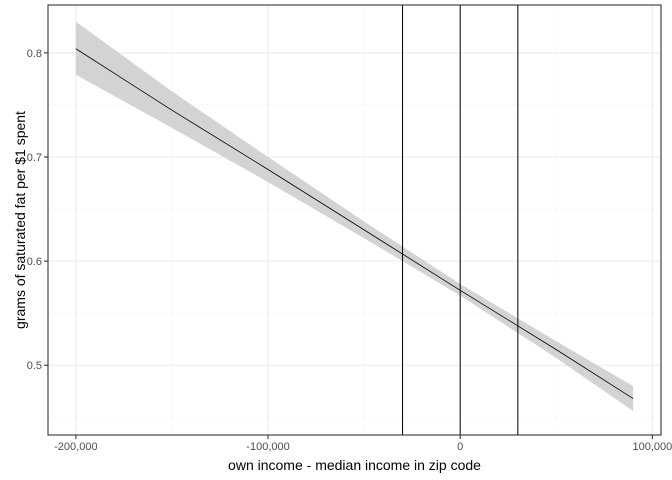 The width and height of the screenshot is (672, 480). I want to click on y-tick-label: 0.5, so click(34, 366).